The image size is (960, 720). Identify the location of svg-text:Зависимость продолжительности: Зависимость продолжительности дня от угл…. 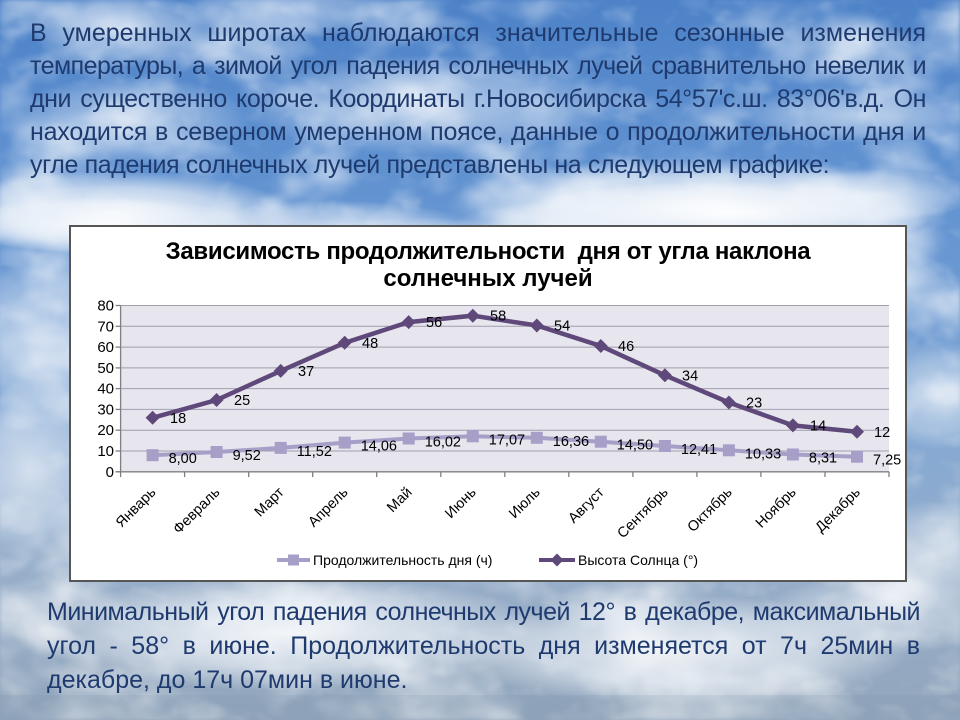
(489, 251).